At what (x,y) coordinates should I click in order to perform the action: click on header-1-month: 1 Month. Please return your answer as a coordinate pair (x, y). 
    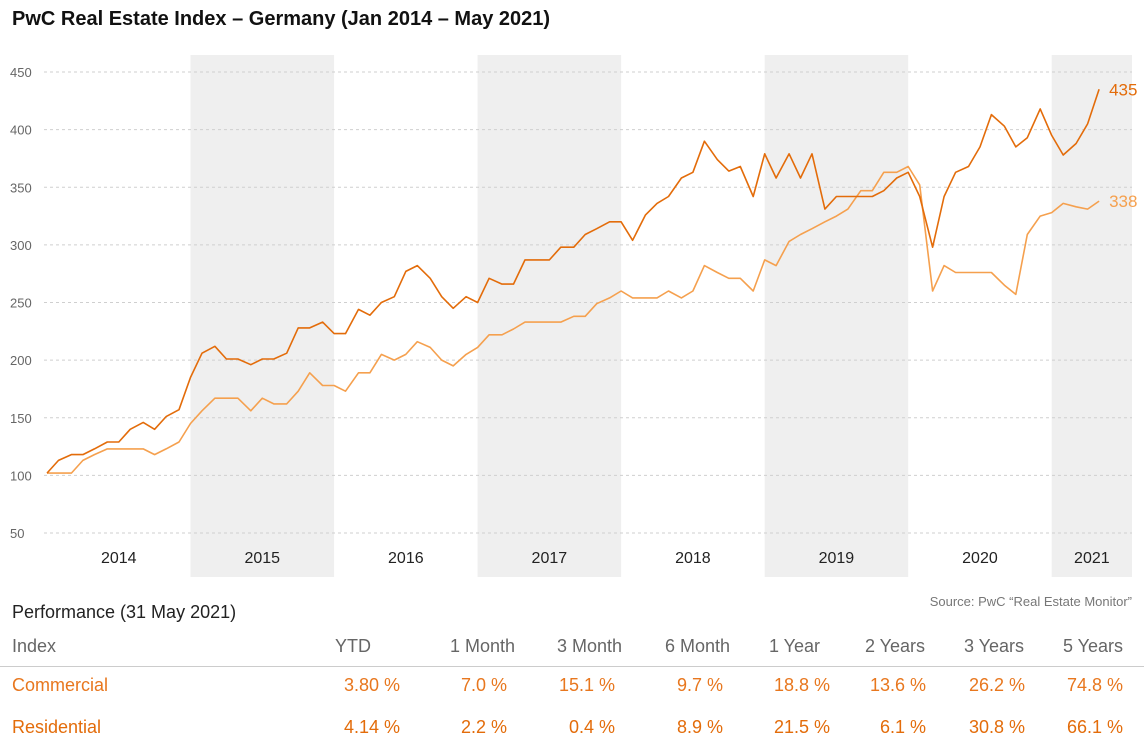
    Looking at the image, I should click on (482, 646).